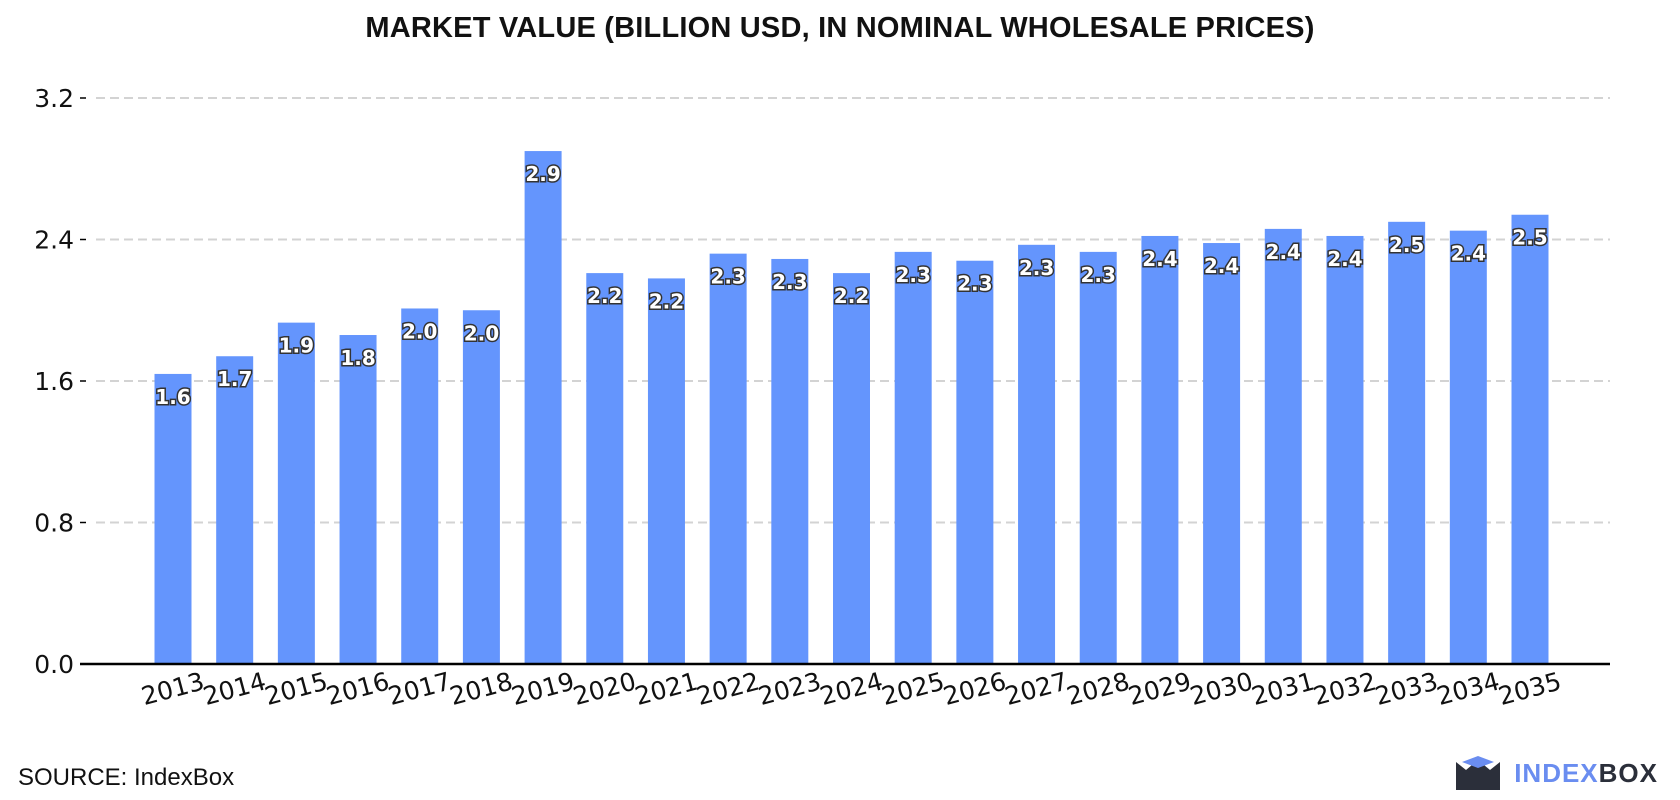  I want to click on x-tick-label: 2029, so click(1159, 689).